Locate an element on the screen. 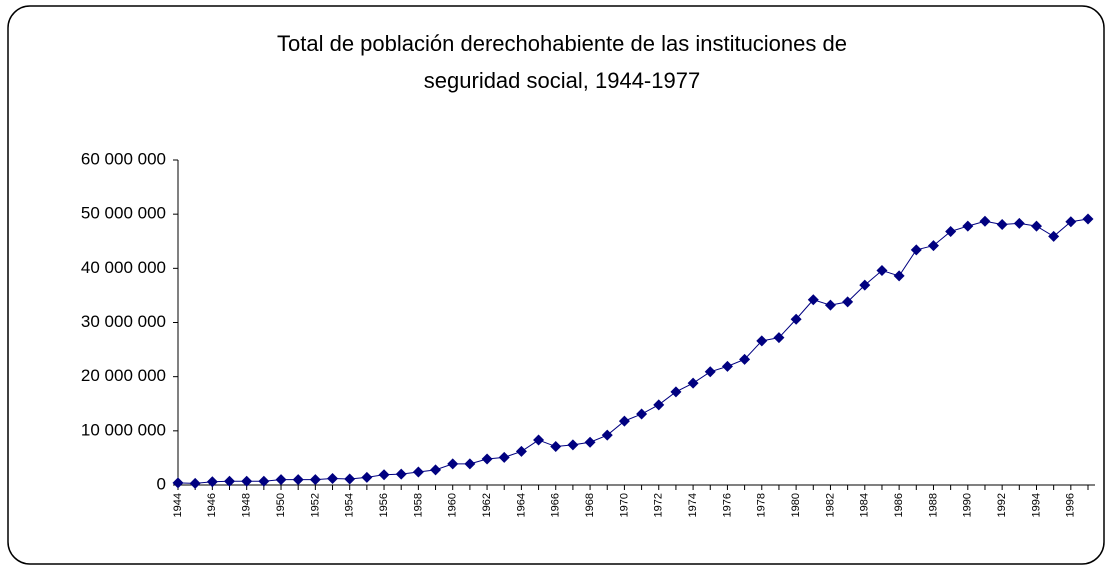 The height and width of the screenshot is (571, 1113). x-tick-label: 1982 is located at coordinates (830, 505).